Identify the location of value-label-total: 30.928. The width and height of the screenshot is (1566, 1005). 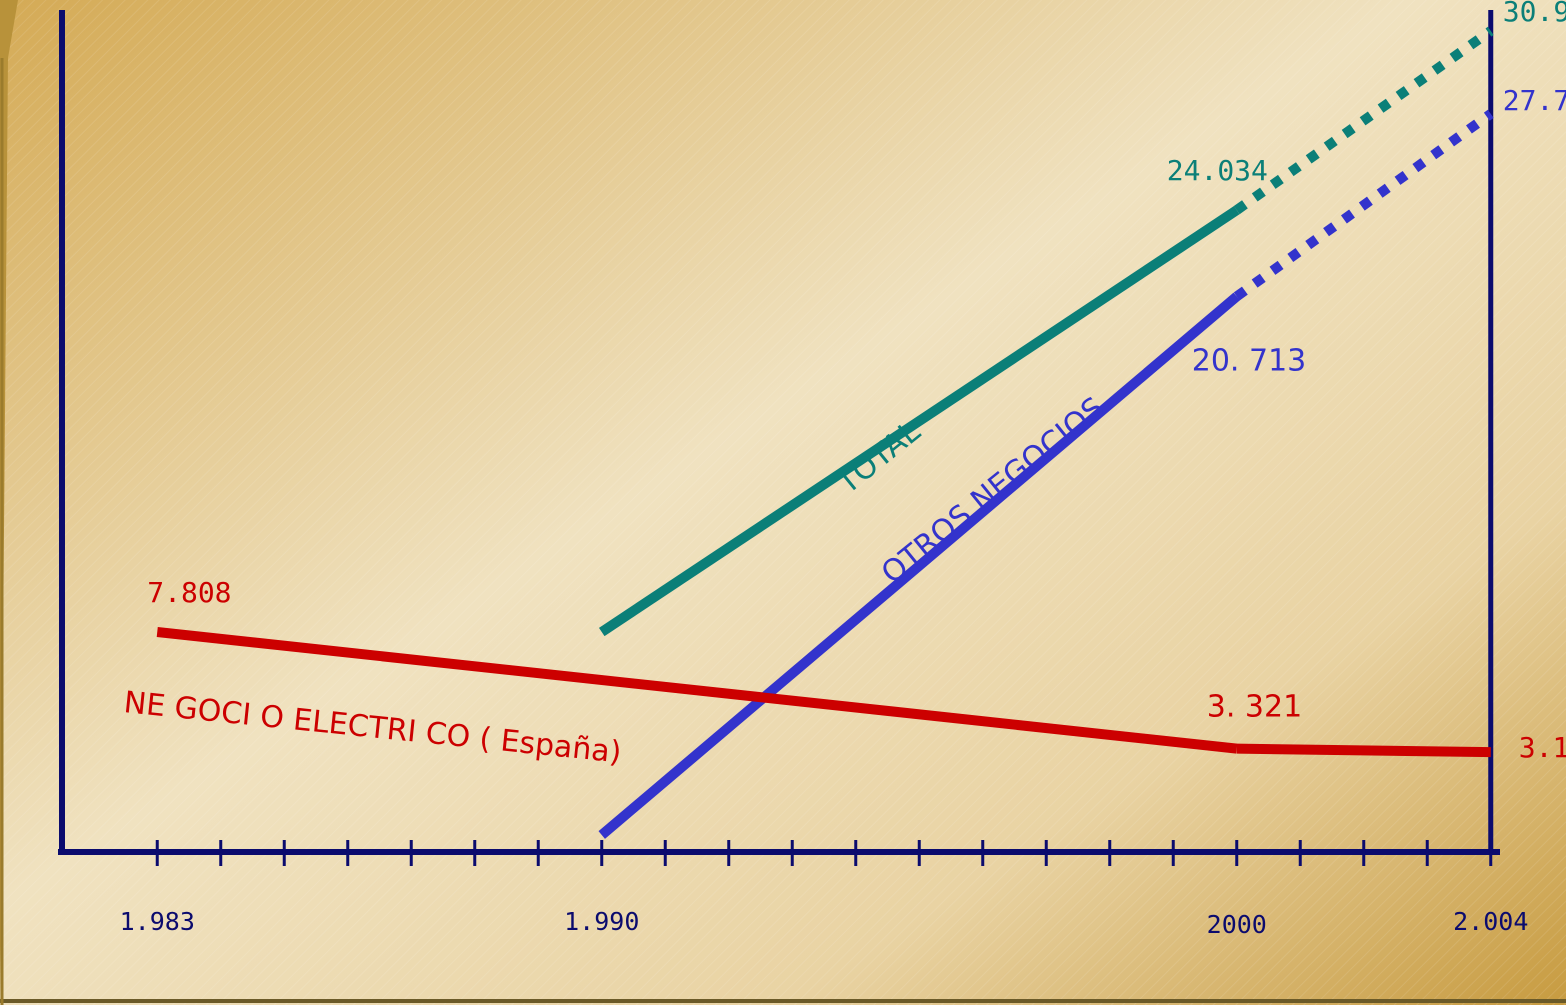
(1534, 14).